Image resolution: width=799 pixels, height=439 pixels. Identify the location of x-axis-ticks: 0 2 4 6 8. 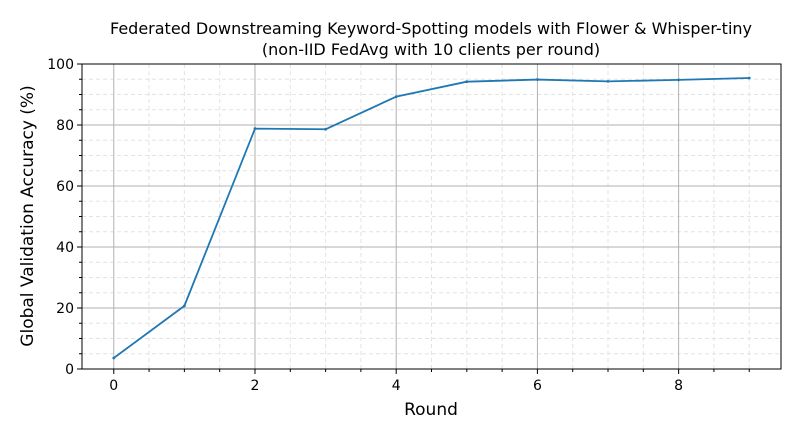
(429, 381).